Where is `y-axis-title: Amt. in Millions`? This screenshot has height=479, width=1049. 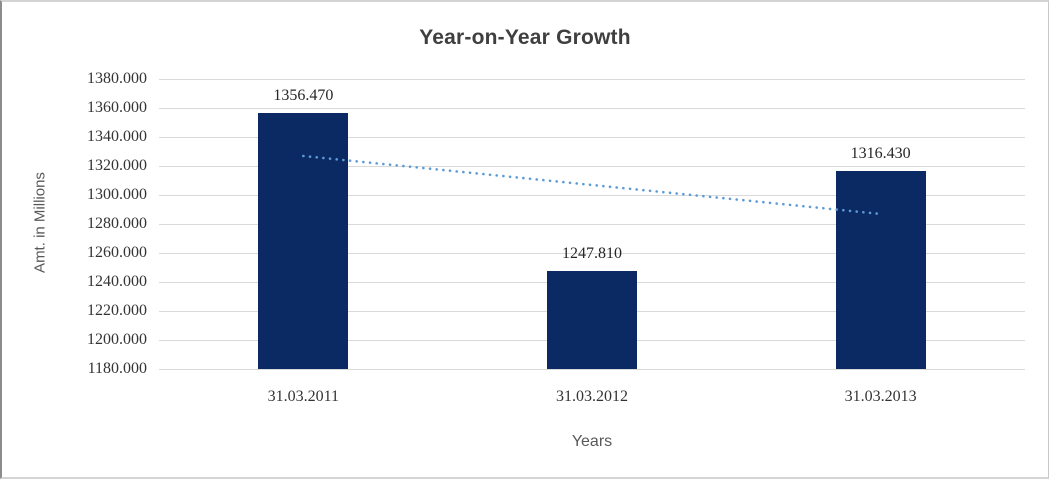 y-axis-title: Amt. in Millions is located at coordinates (40, 222).